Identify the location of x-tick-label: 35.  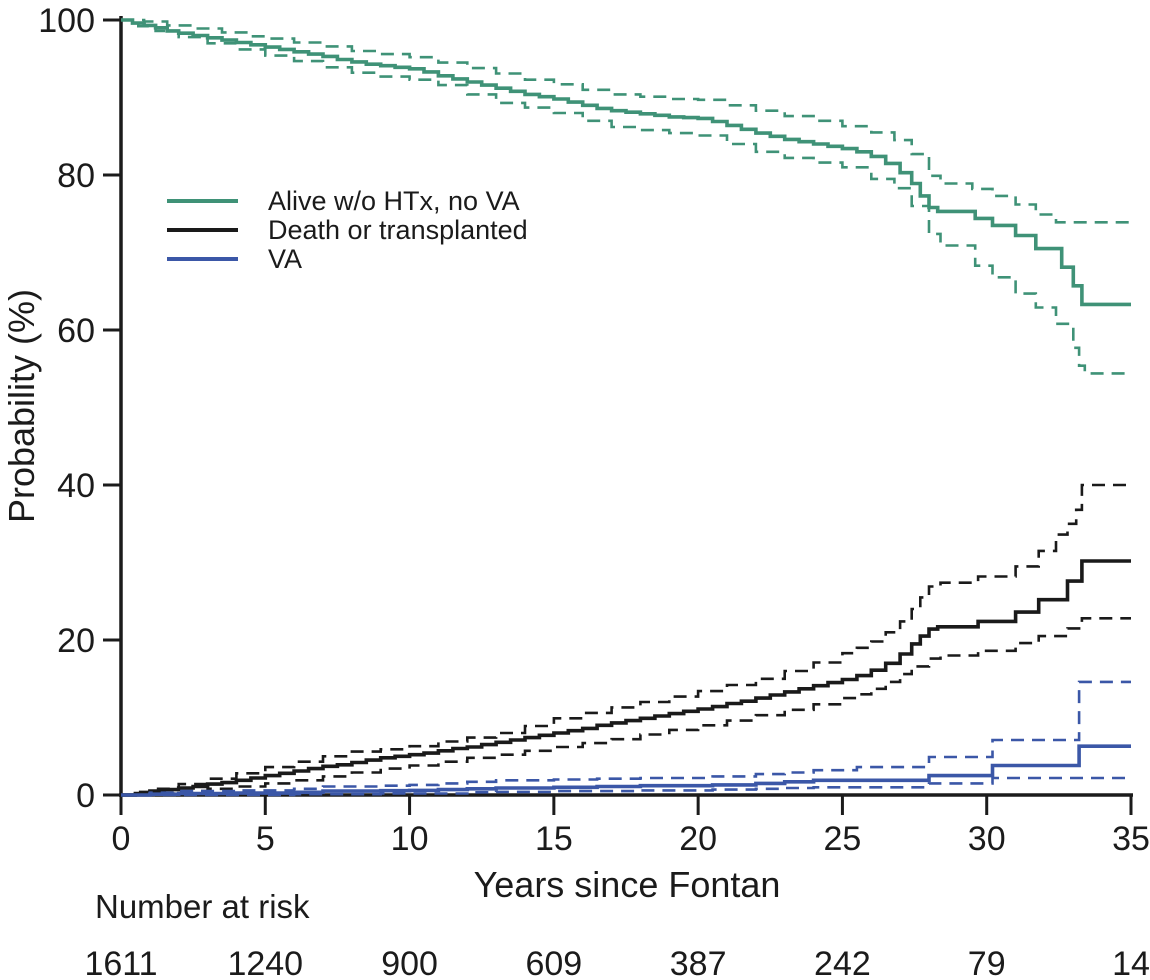
(1131, 839).